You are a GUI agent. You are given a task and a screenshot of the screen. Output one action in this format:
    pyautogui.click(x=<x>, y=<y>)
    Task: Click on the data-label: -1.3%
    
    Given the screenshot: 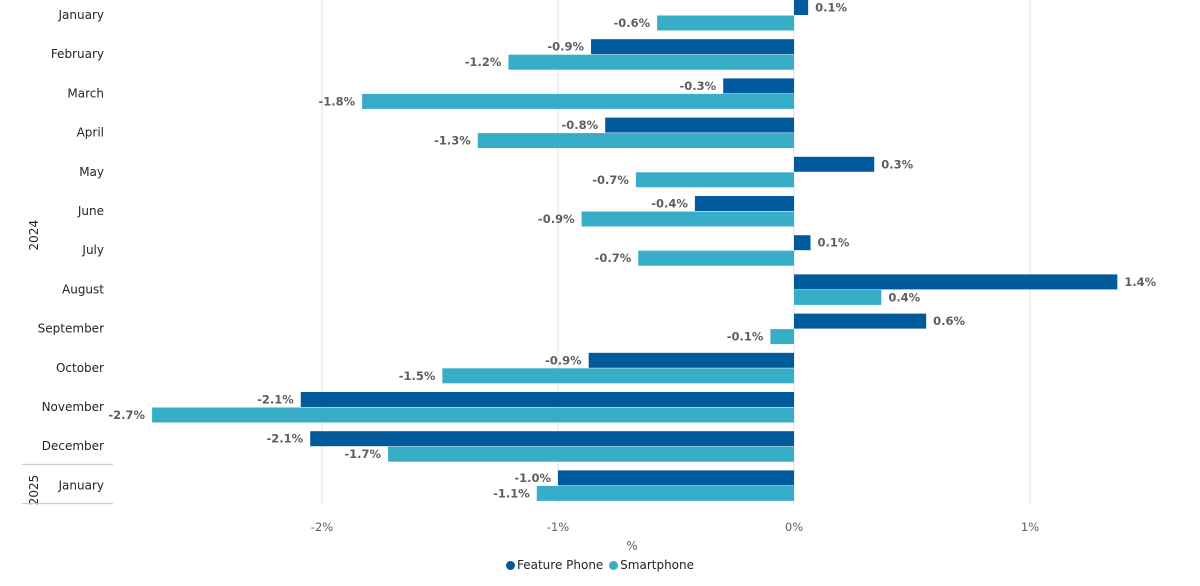 What is the action you would take?
    pyautogui.click(x=452, y=141)
    